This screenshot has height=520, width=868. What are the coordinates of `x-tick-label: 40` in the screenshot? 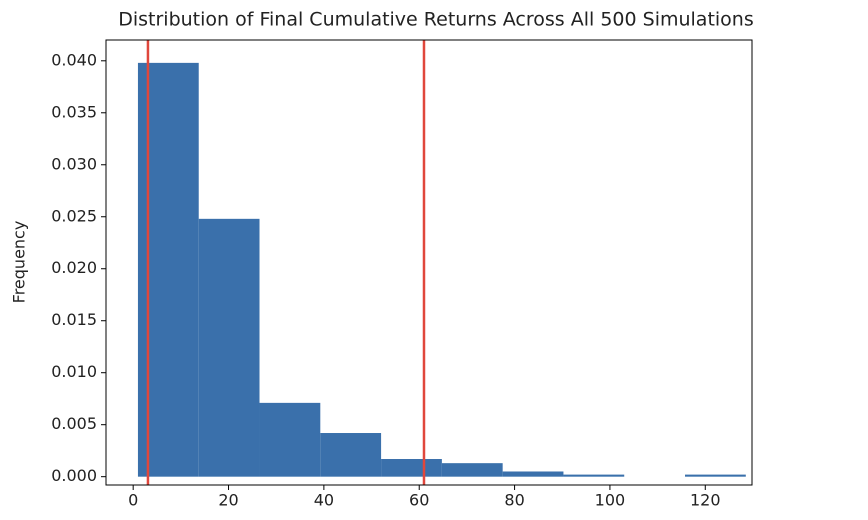 It's located at (324, 500).